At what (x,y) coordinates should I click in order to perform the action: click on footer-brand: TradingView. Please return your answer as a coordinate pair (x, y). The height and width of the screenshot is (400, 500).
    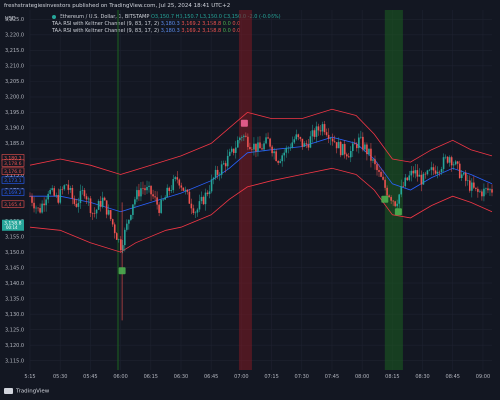
    Looking at the image, I should click on (26, 391).